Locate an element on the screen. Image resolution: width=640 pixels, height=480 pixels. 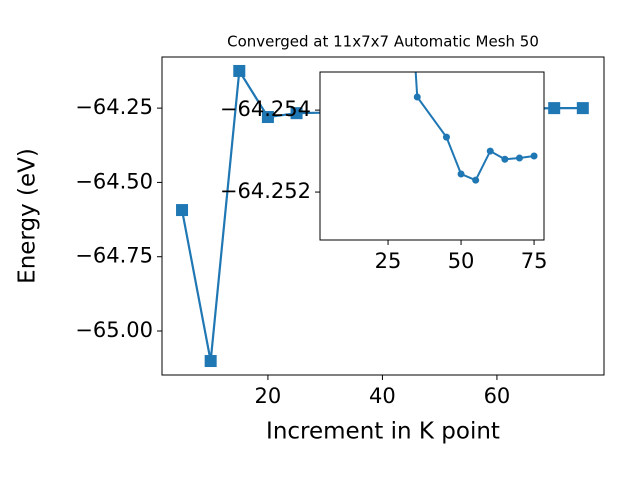
chart-title: Converged at 11x7x7 Automatic Mesh 50 is located at coordinates (383, 42).